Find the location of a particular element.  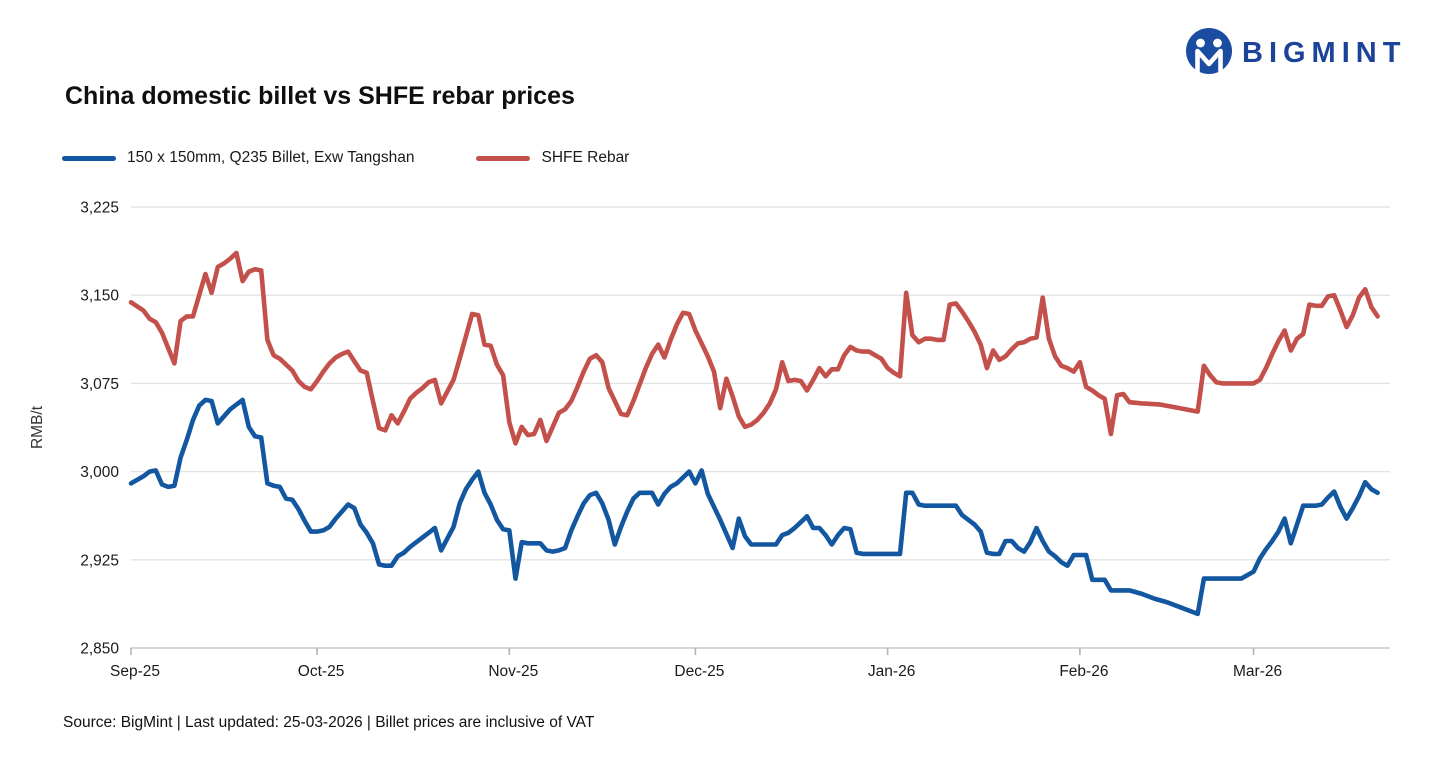

y-tick-label: 2,925 is located at coordinates (99, 560).